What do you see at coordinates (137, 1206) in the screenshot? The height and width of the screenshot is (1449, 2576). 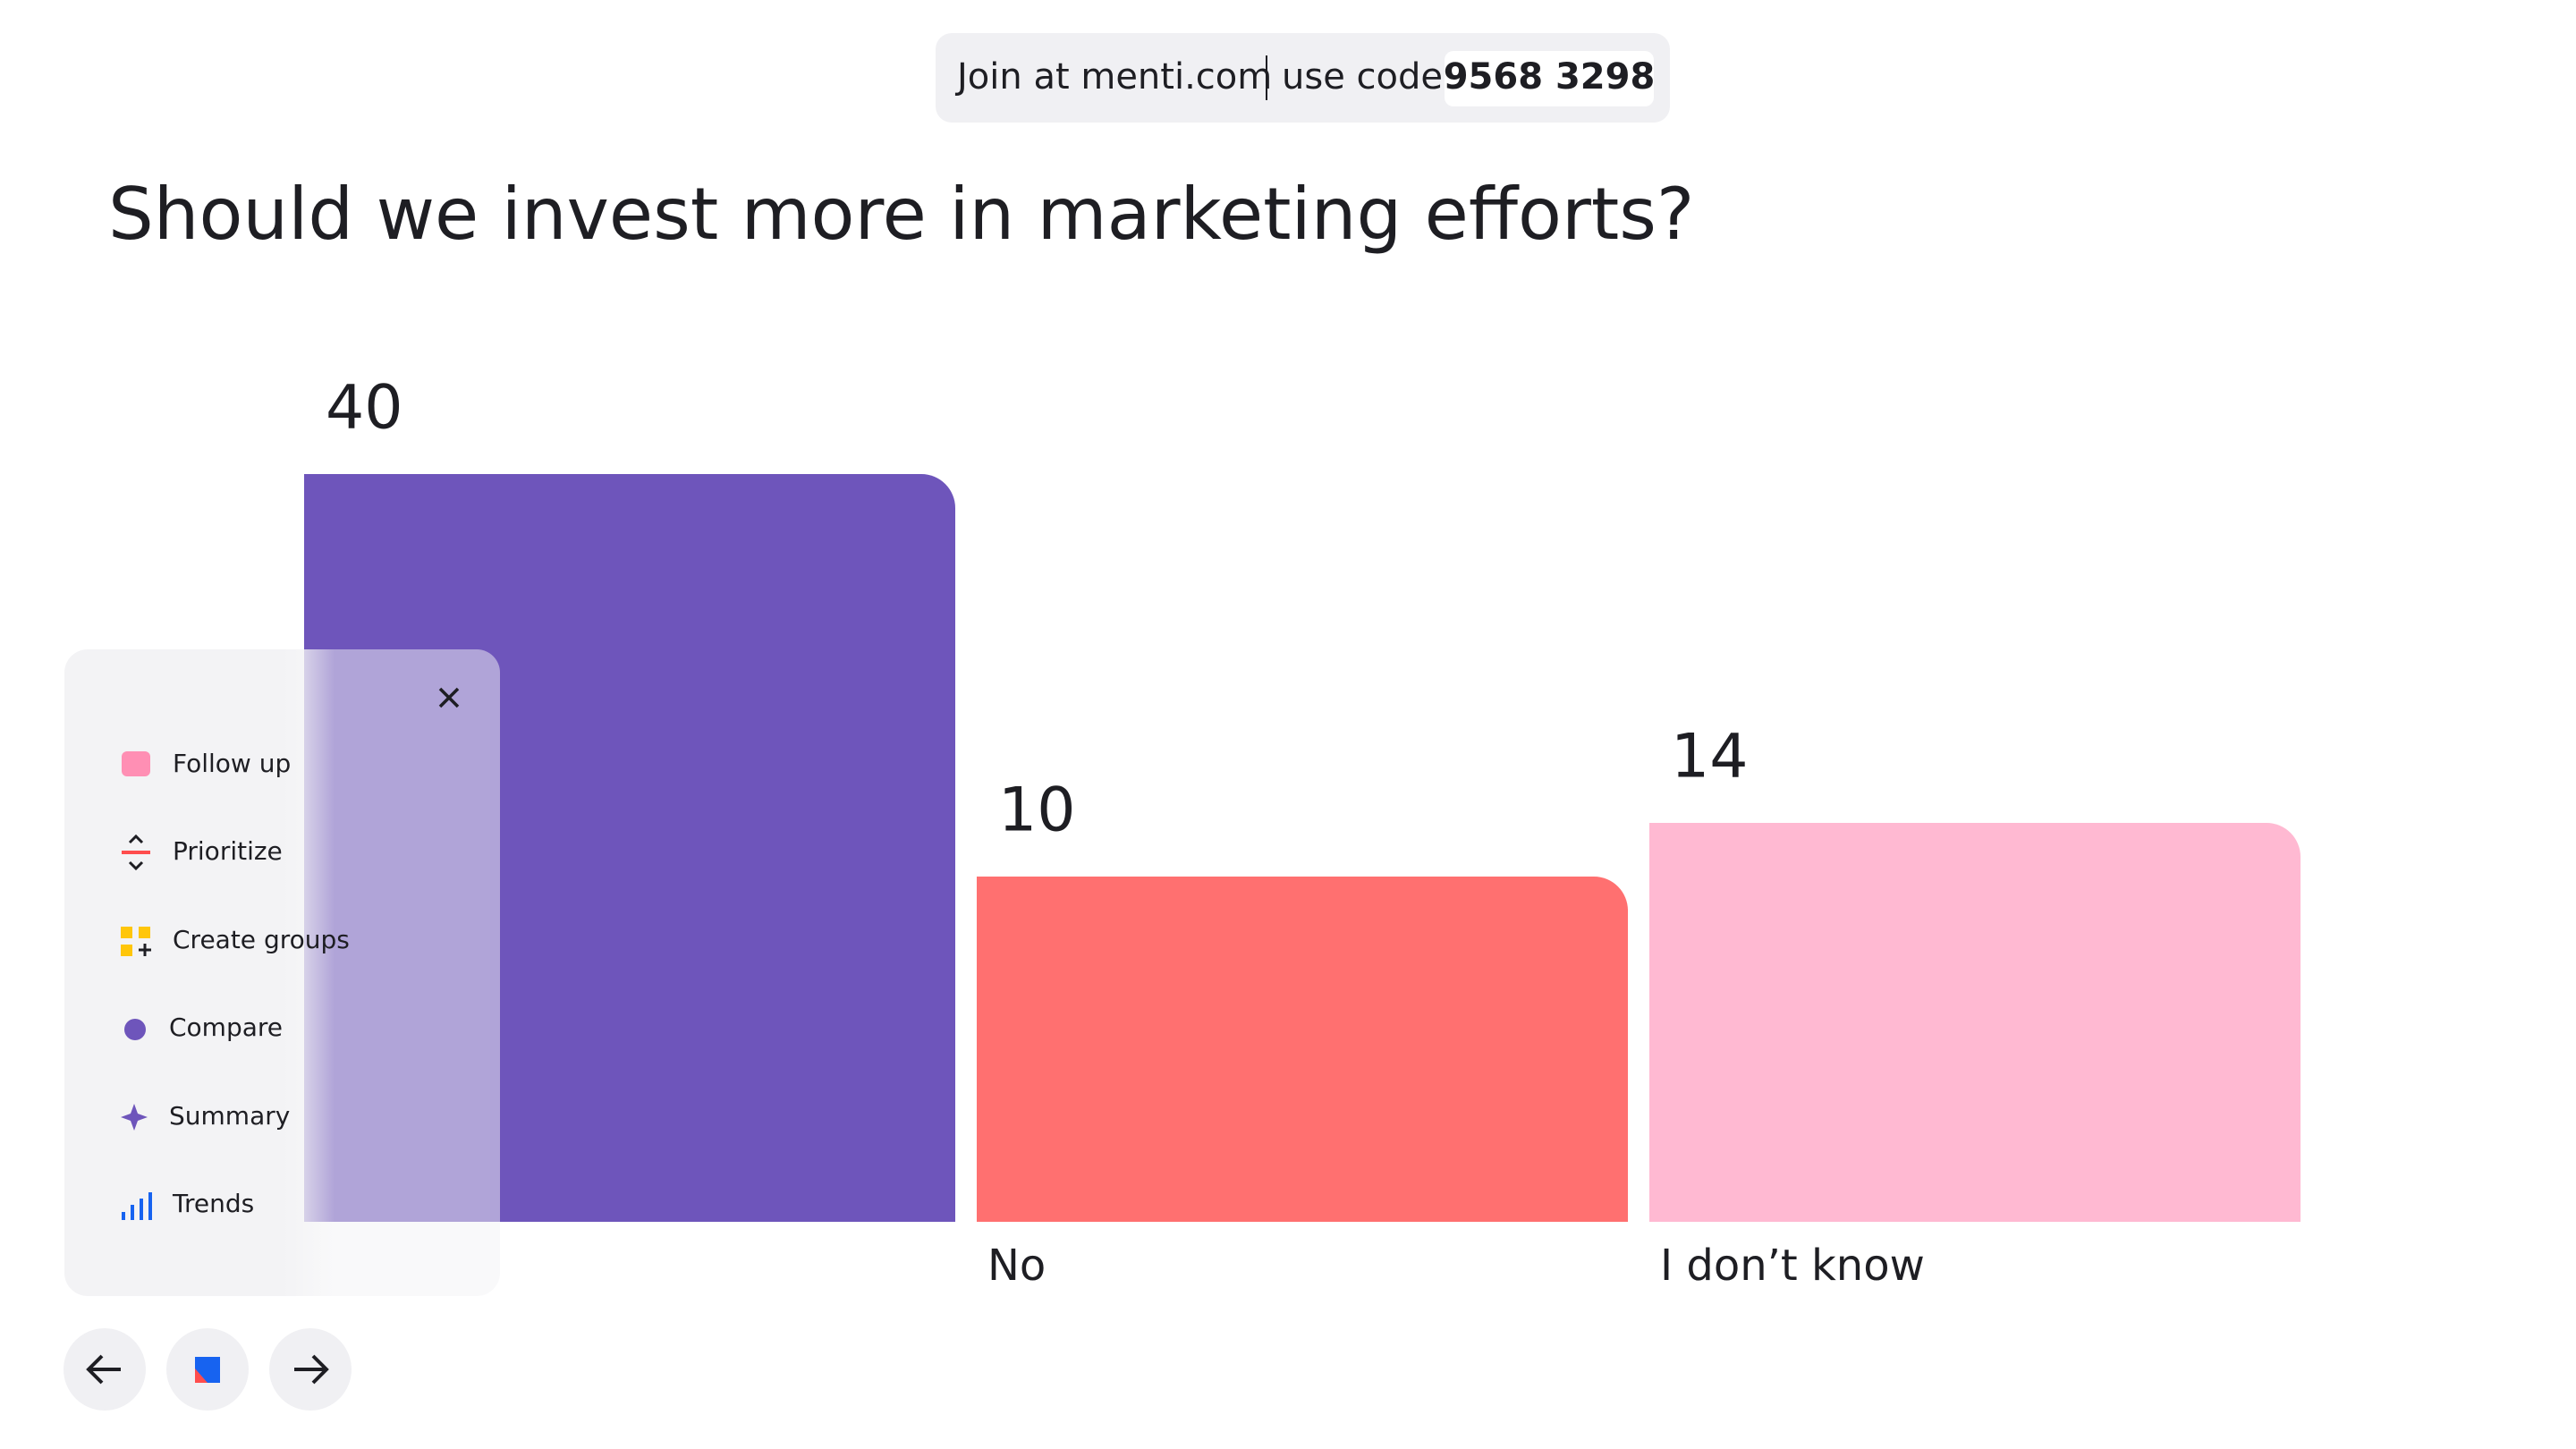 I see `icon-trends` at bounding box center [137, 1206].